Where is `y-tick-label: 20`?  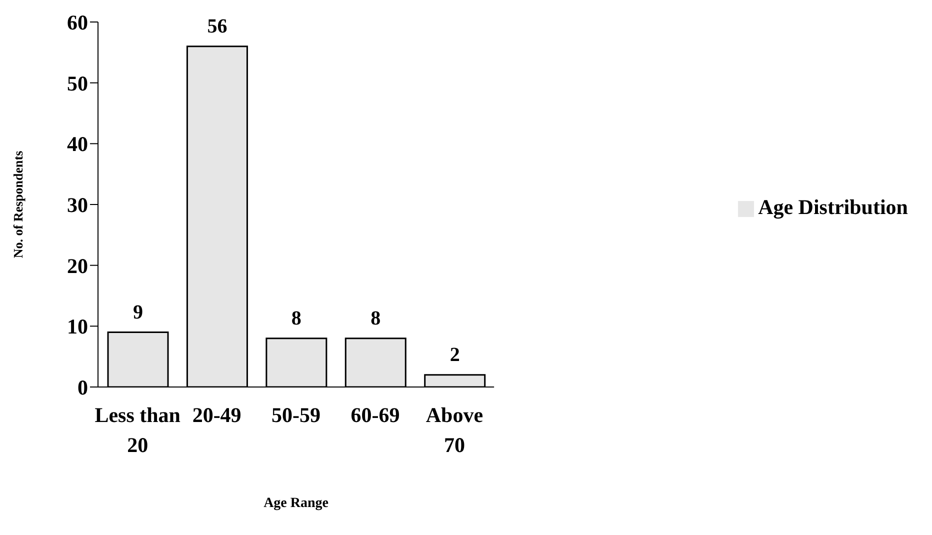 y-tick-label: 20 is located at coordinates (77, 266).